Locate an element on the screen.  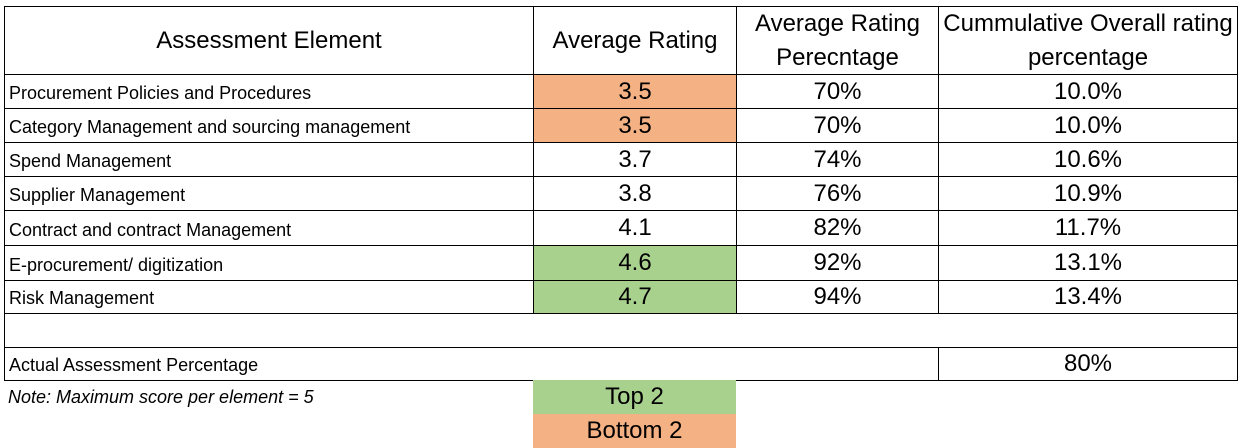
column-header: Cummulative Overall rating percentage is located at coordinates (1088, 40).